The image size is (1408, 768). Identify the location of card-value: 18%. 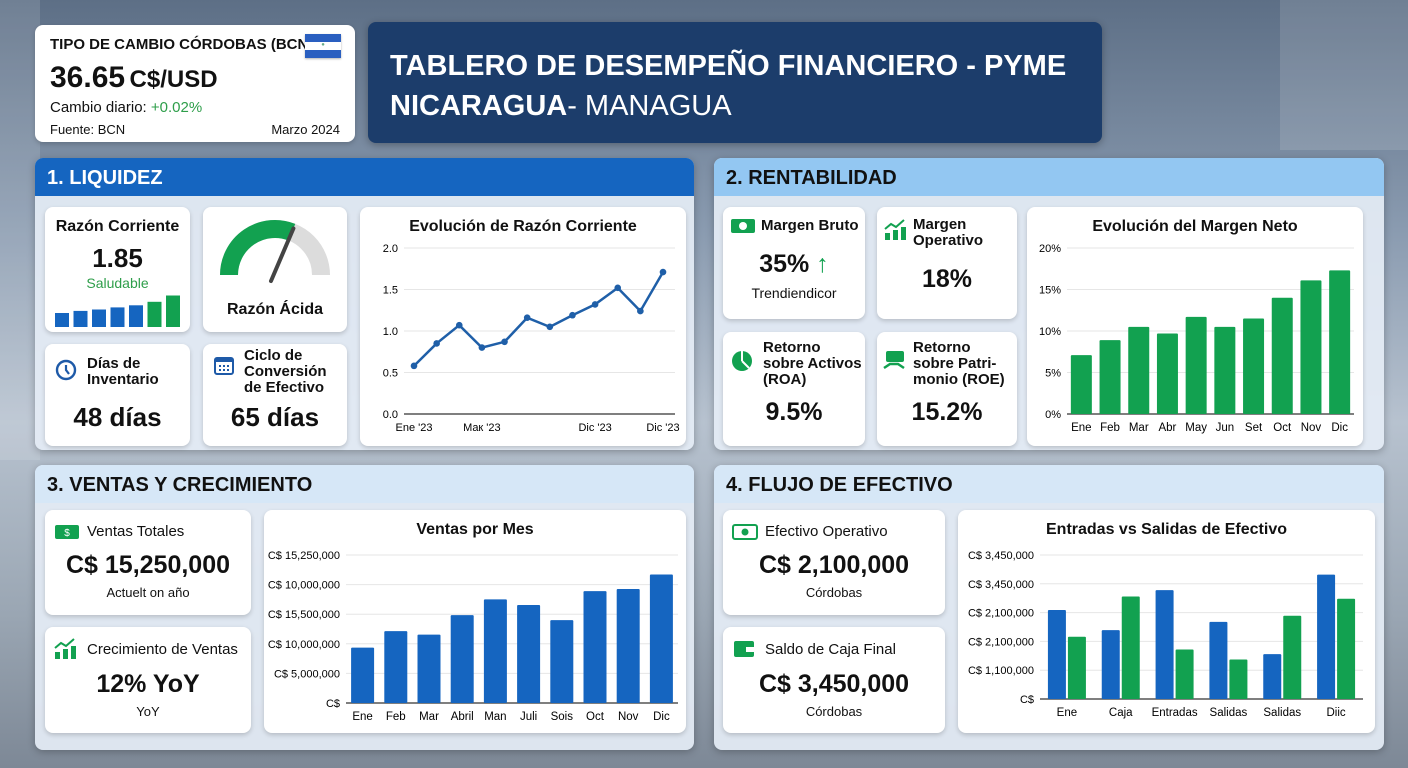
(947, 279).